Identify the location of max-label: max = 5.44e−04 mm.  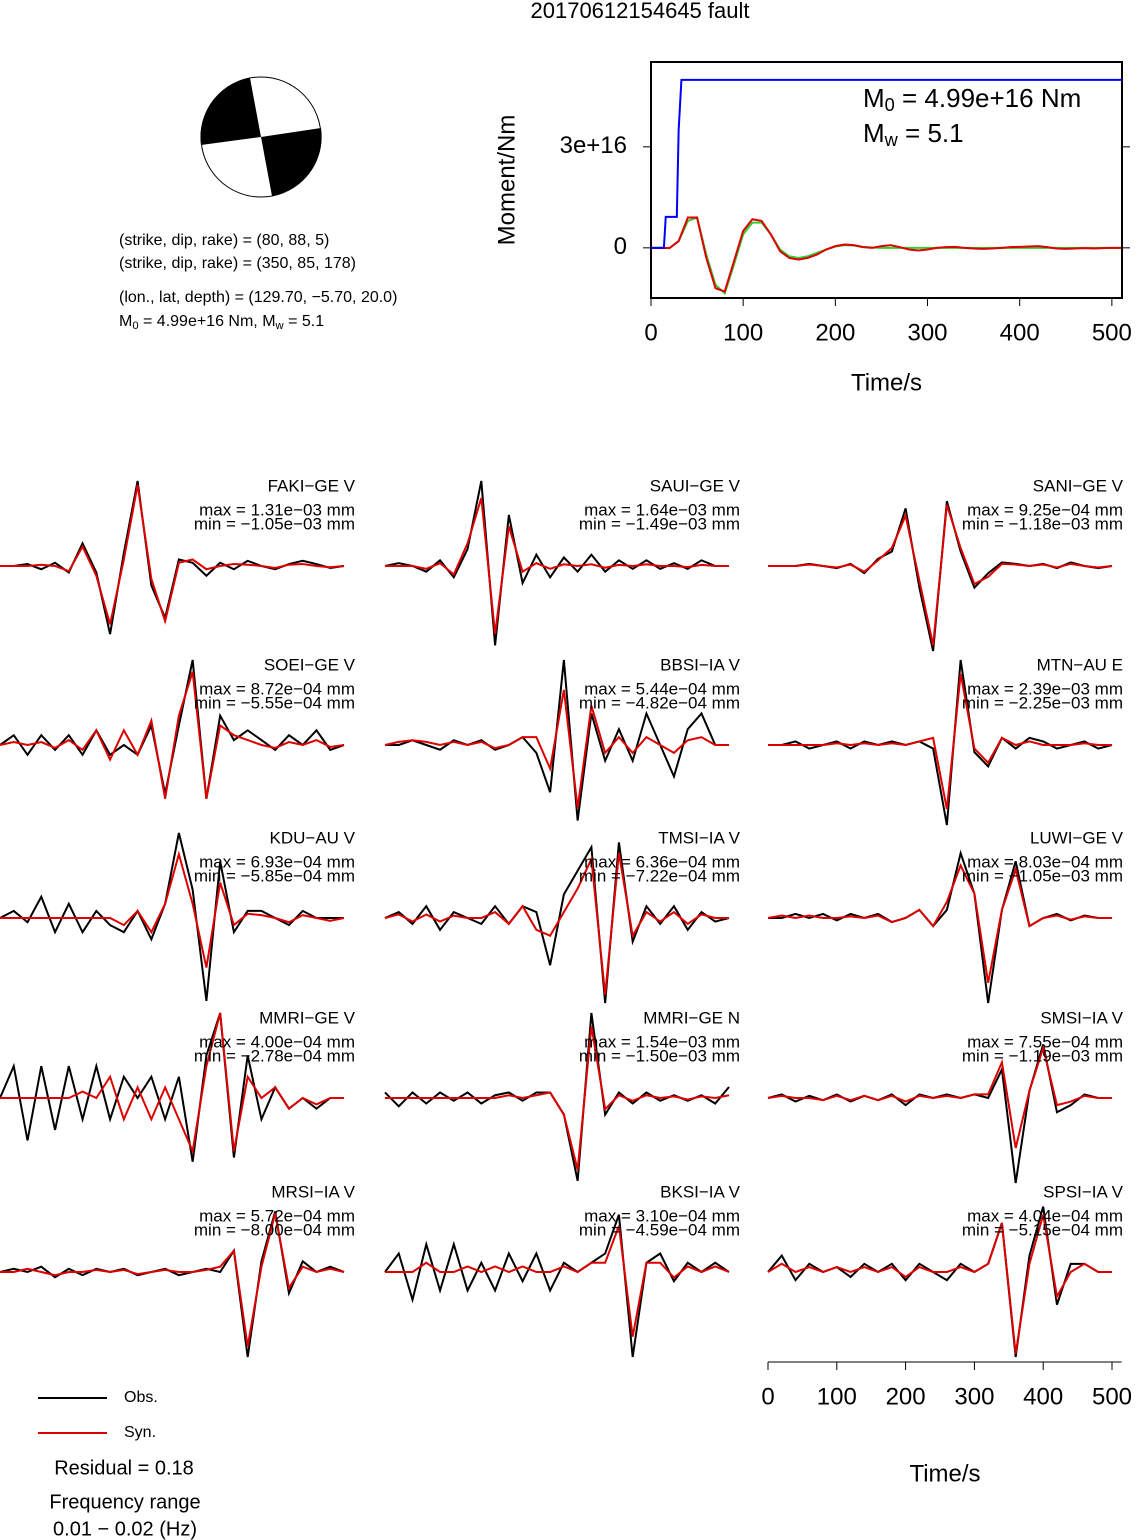
(662, 688).